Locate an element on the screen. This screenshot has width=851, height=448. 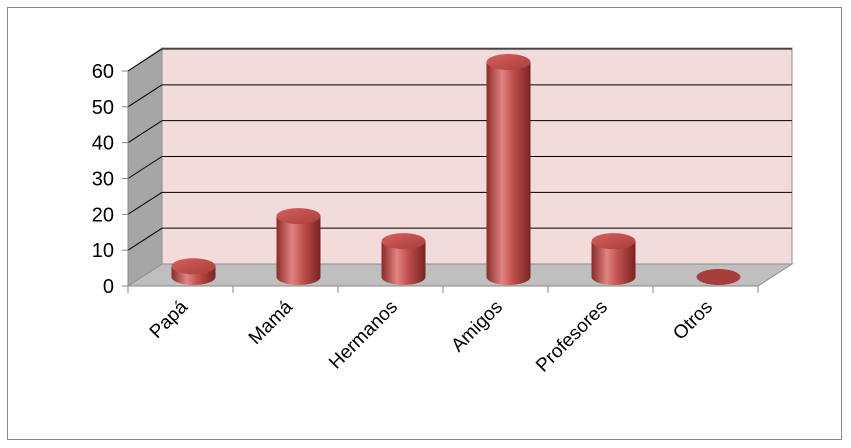
y-tick-label: 40 is located at coordinates (103, 144).